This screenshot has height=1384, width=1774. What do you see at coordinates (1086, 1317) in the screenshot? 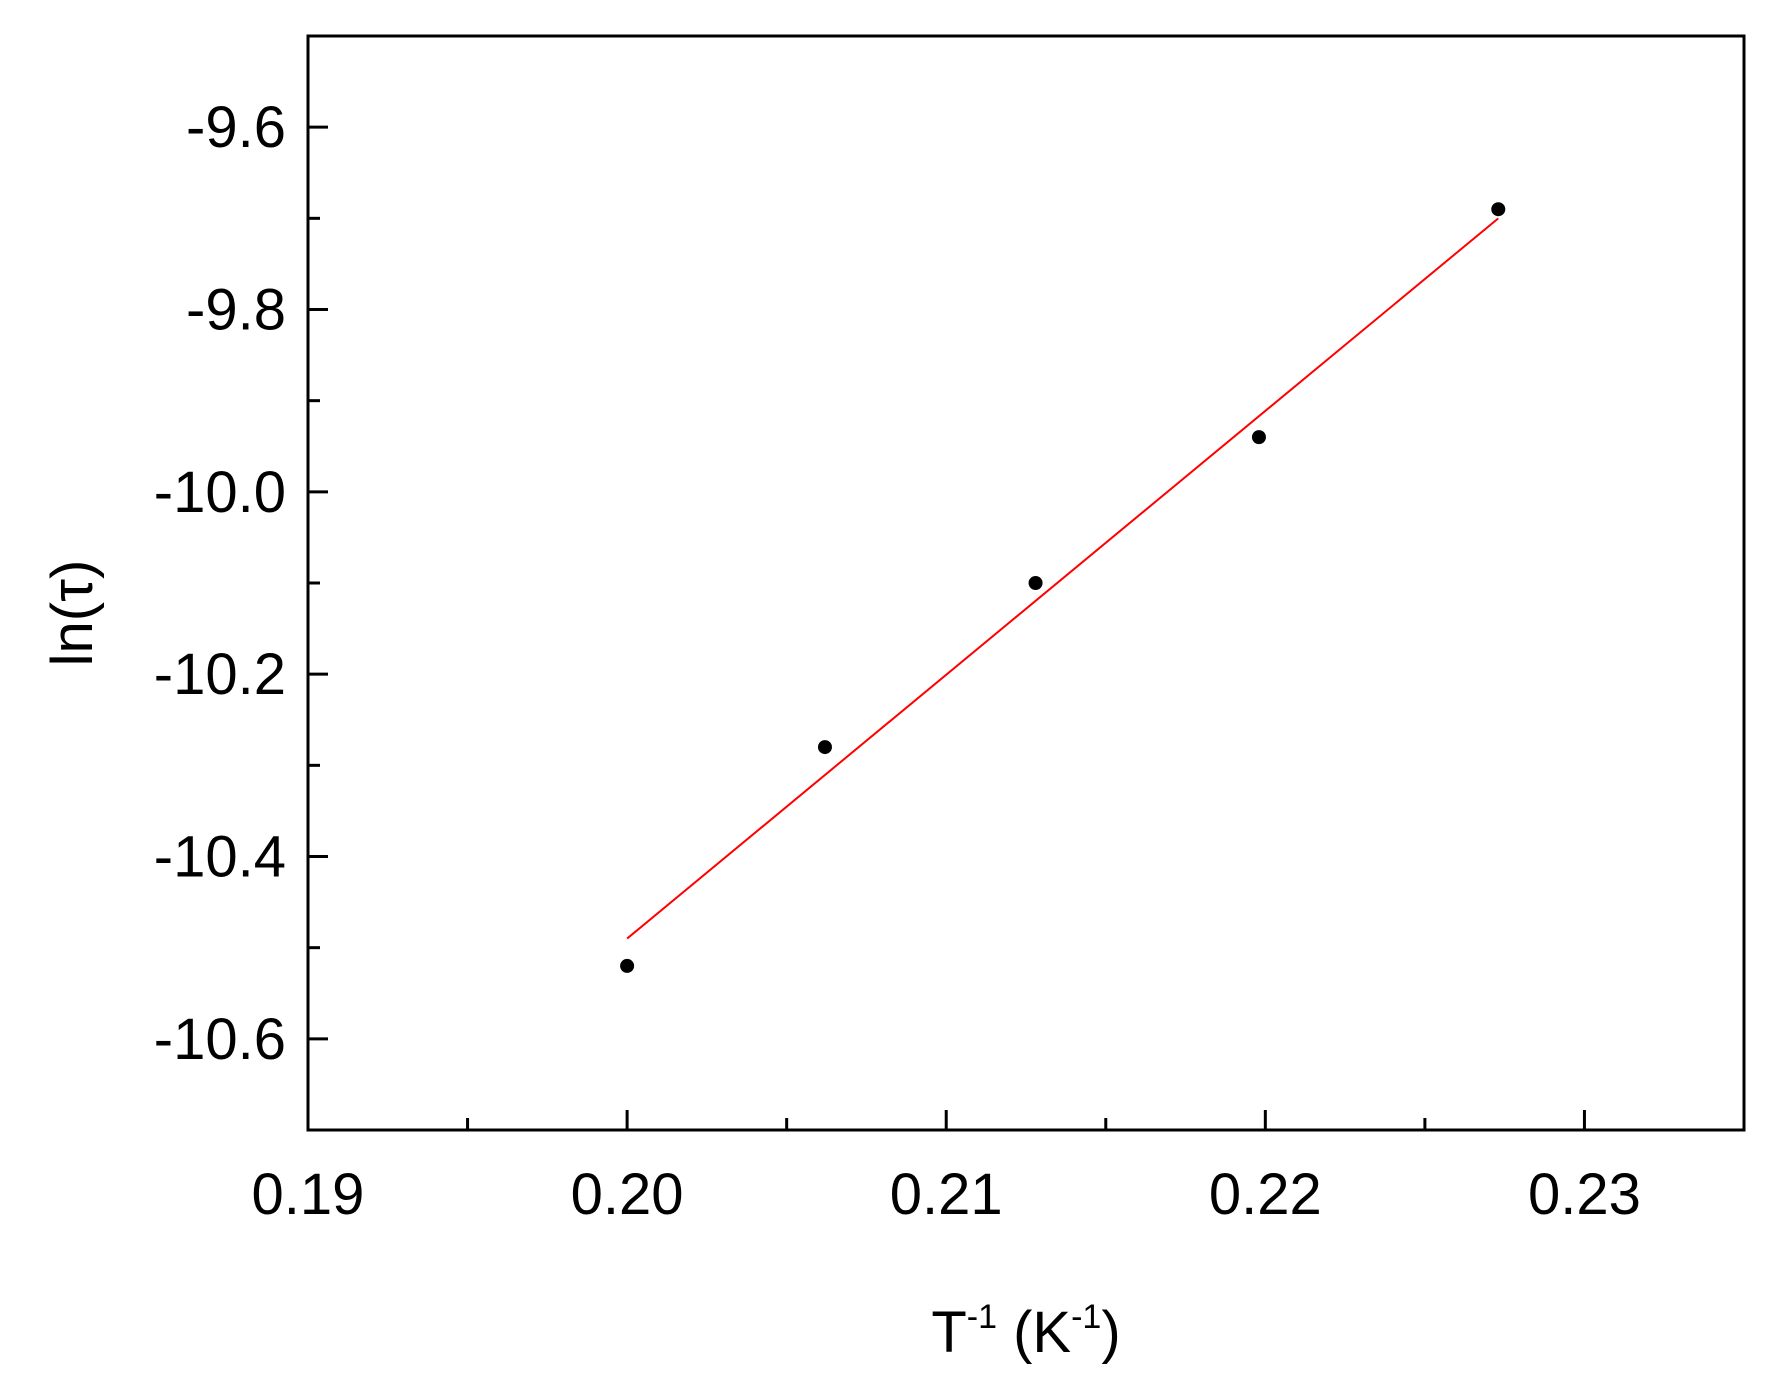
I see `x-axis-label-k-superscript: -1` at bounding box center [1086, 1317].